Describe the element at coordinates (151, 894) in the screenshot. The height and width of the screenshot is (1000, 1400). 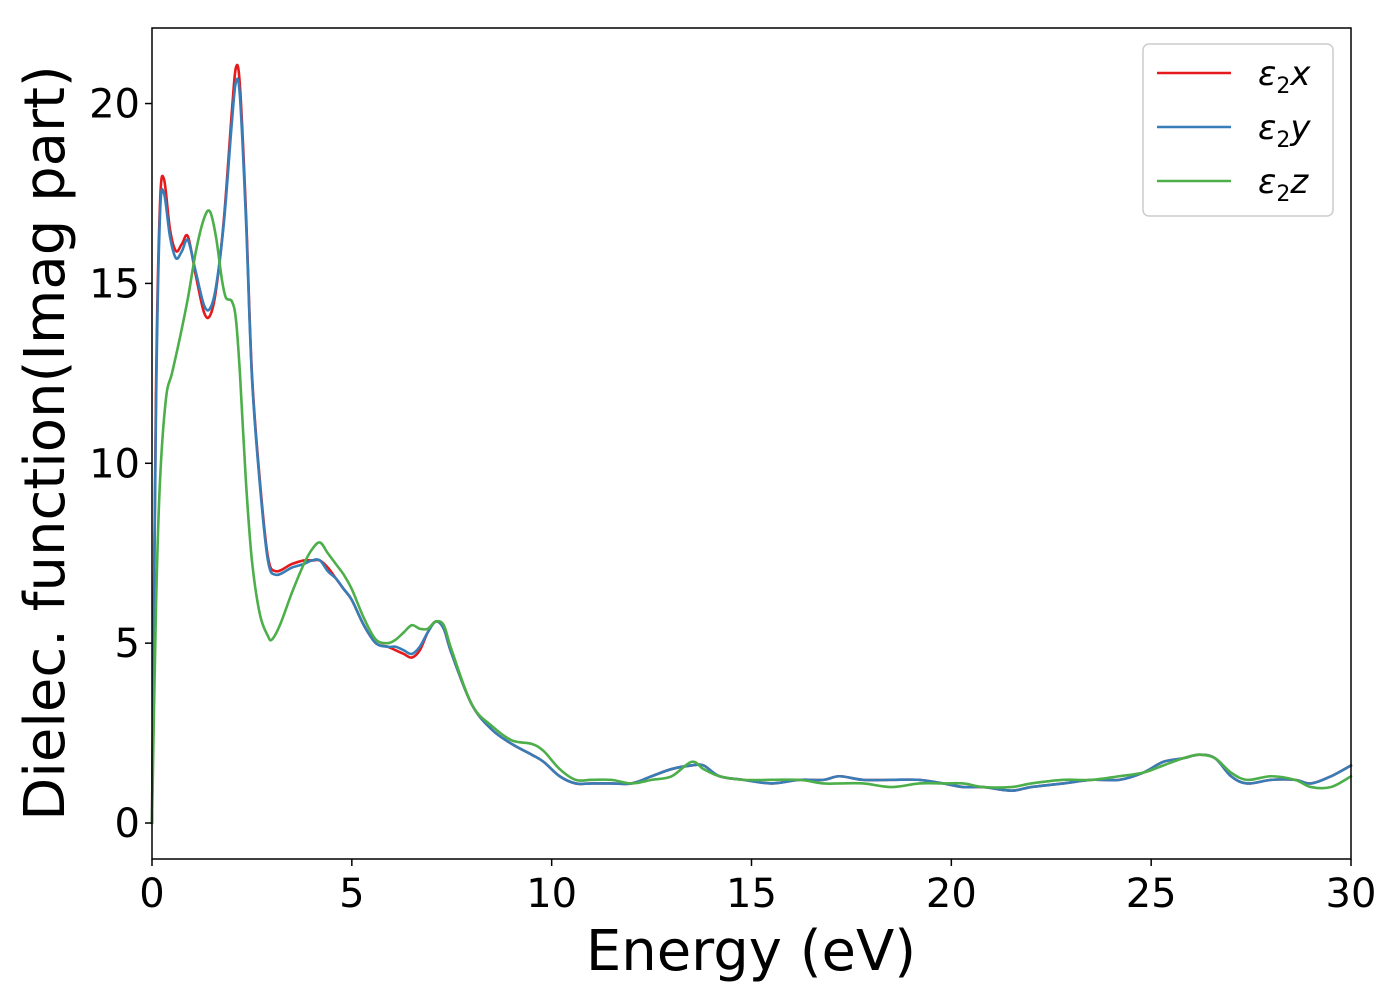
I see `x-tick-label: 0` at that location.